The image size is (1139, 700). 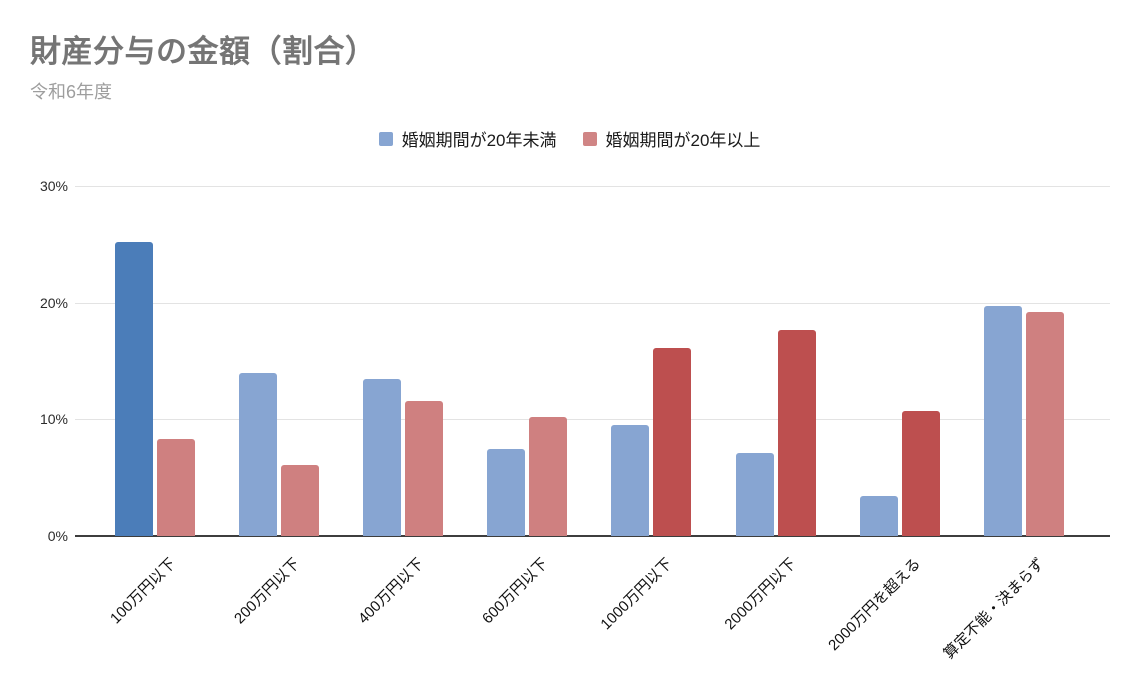 I want to click on y-tick-label: 0%, so click(x=57, y=536).